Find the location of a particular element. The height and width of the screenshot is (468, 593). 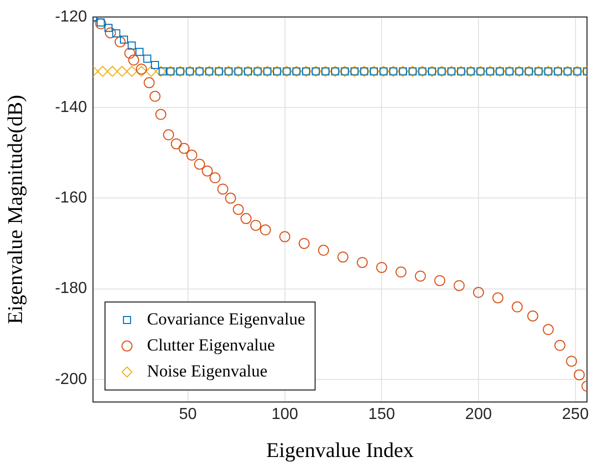

x-axis-title: Eigenvalue Index is located at coordinates (340, 450).